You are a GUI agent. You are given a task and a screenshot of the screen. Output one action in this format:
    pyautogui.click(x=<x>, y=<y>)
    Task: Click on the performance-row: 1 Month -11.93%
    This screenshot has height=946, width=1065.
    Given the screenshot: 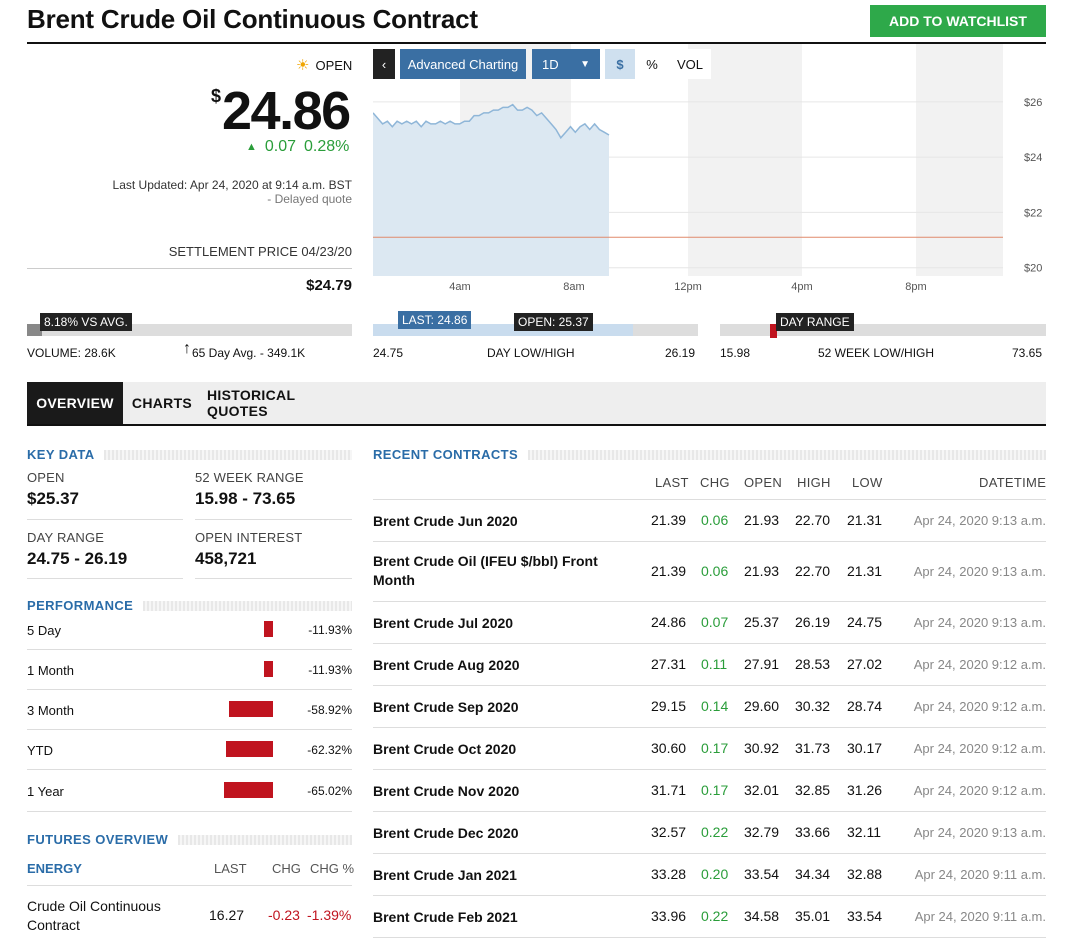 What is the action you would take?
    pyautogui.click(x=189, y=671)
    